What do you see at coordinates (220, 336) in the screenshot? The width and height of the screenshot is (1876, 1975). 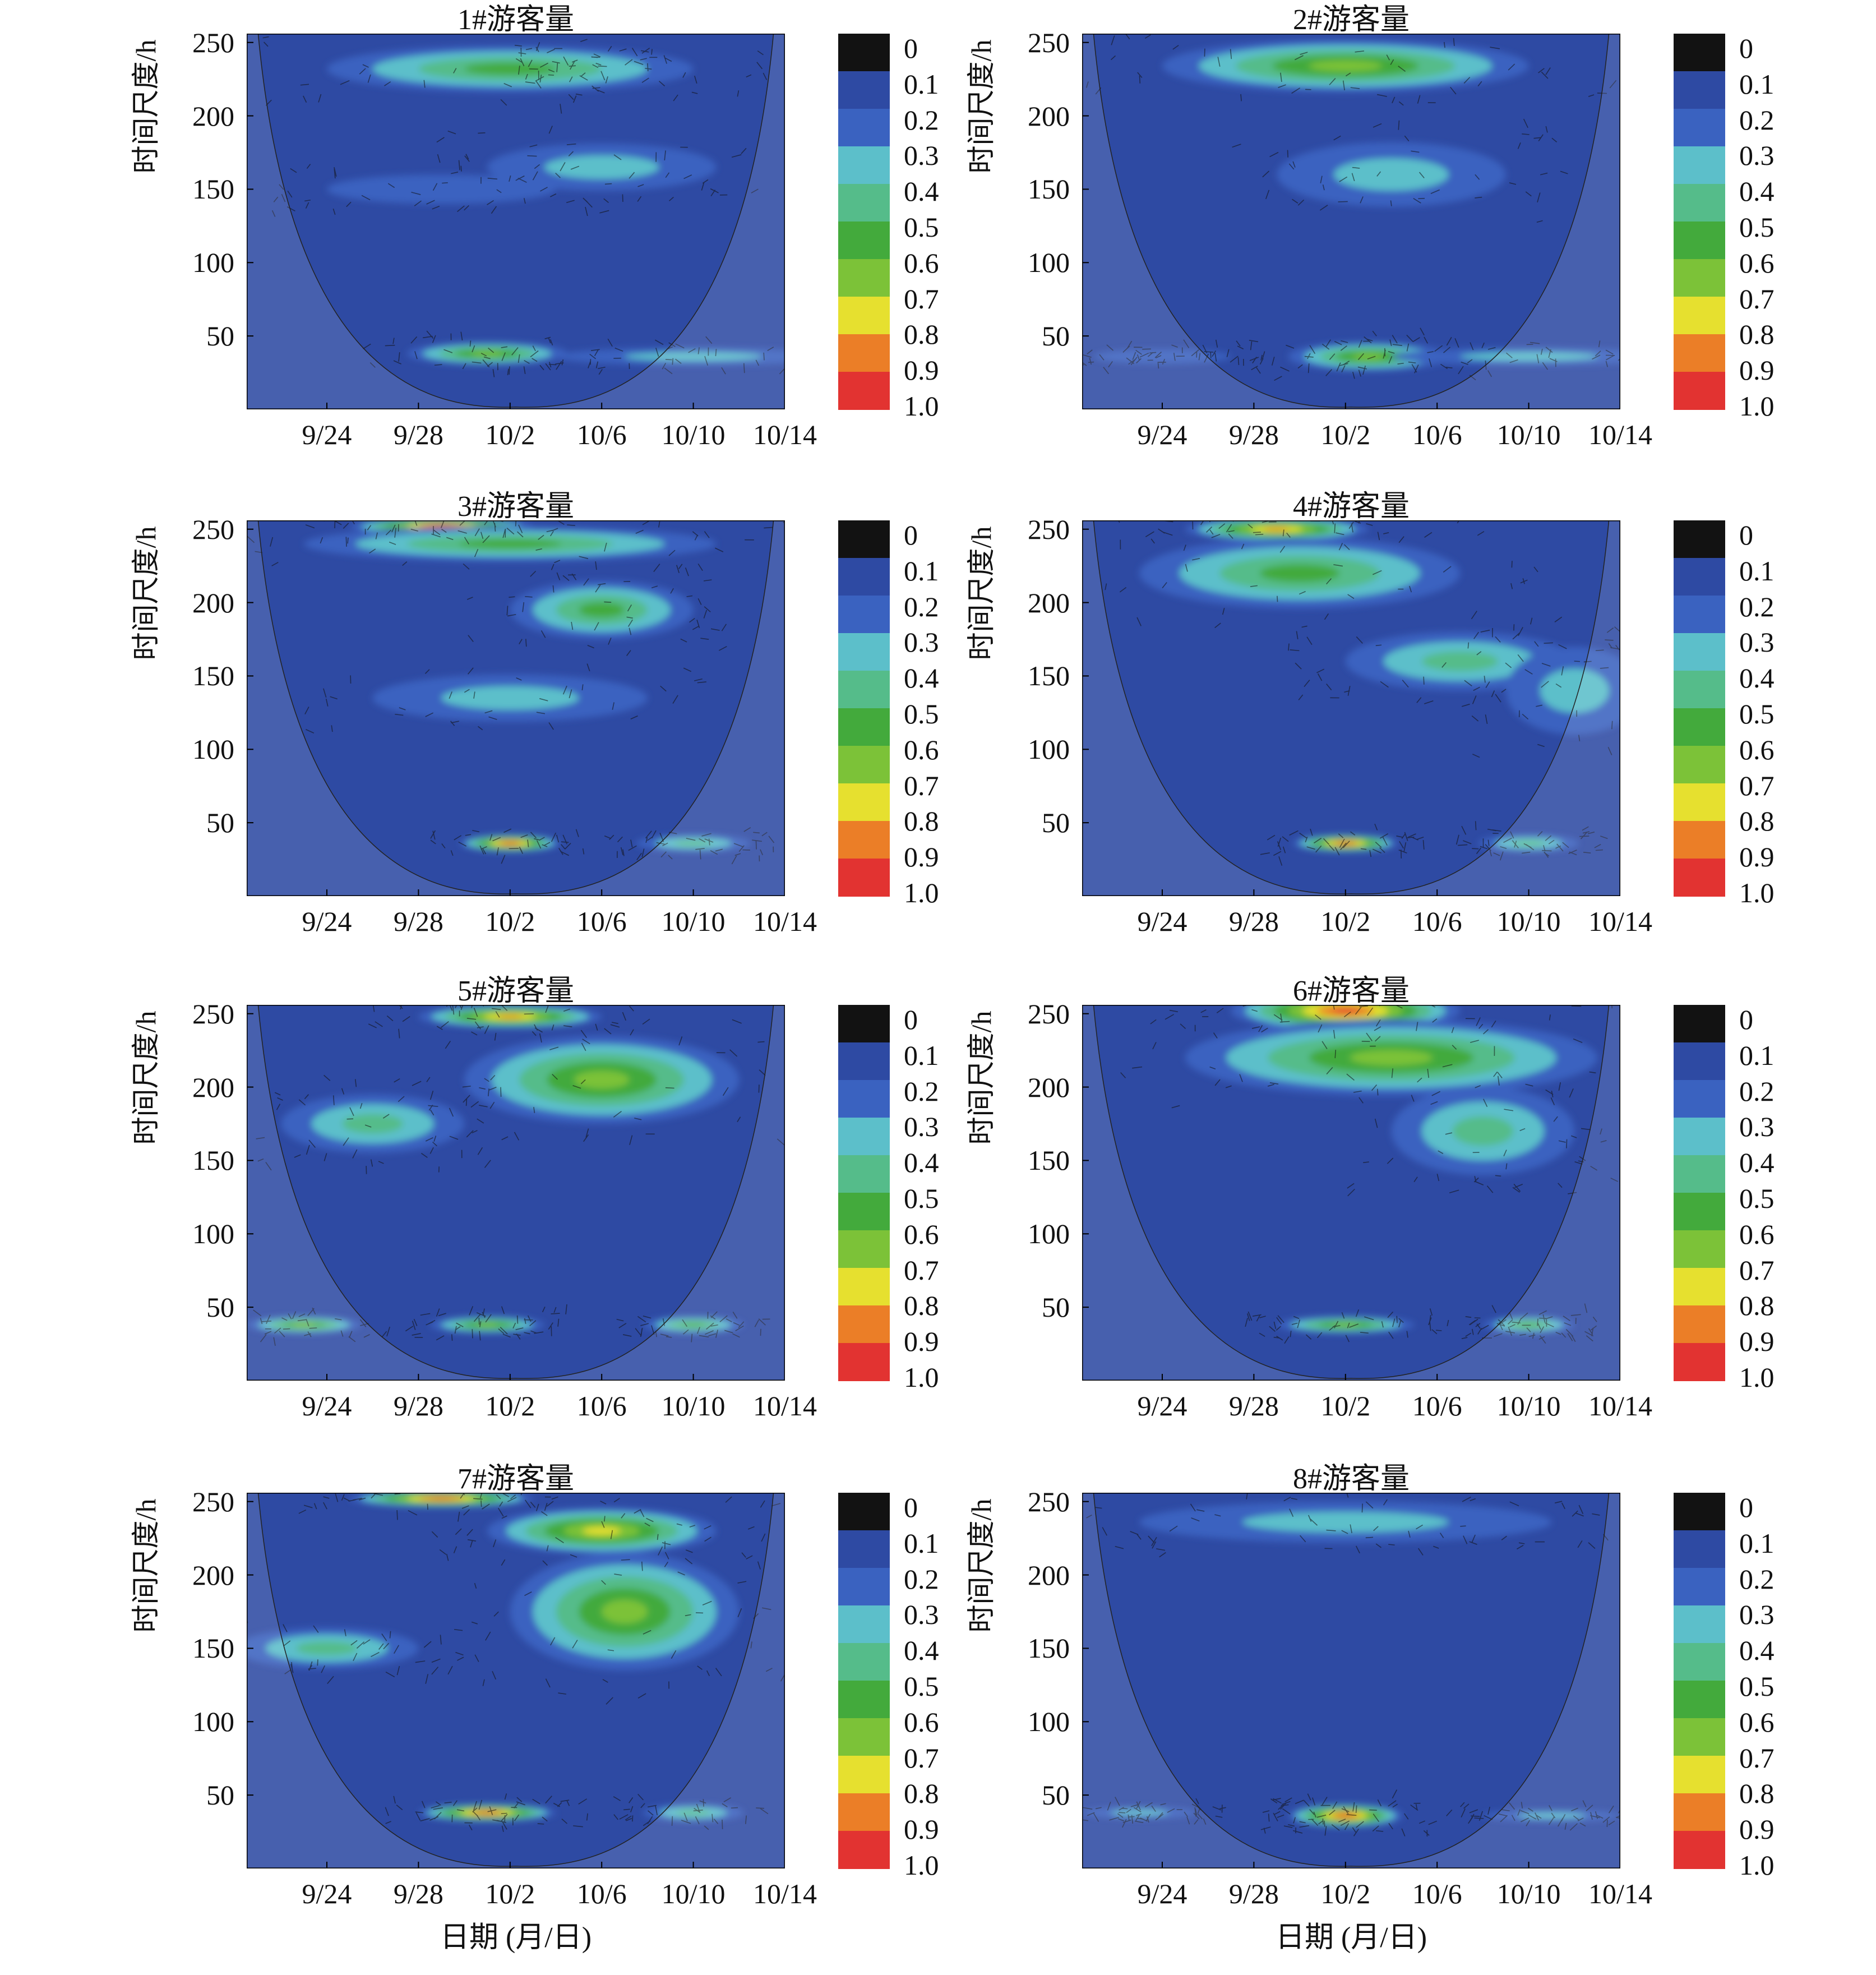 I see `y-tick-label: 50` at bounding box center [220, 336].